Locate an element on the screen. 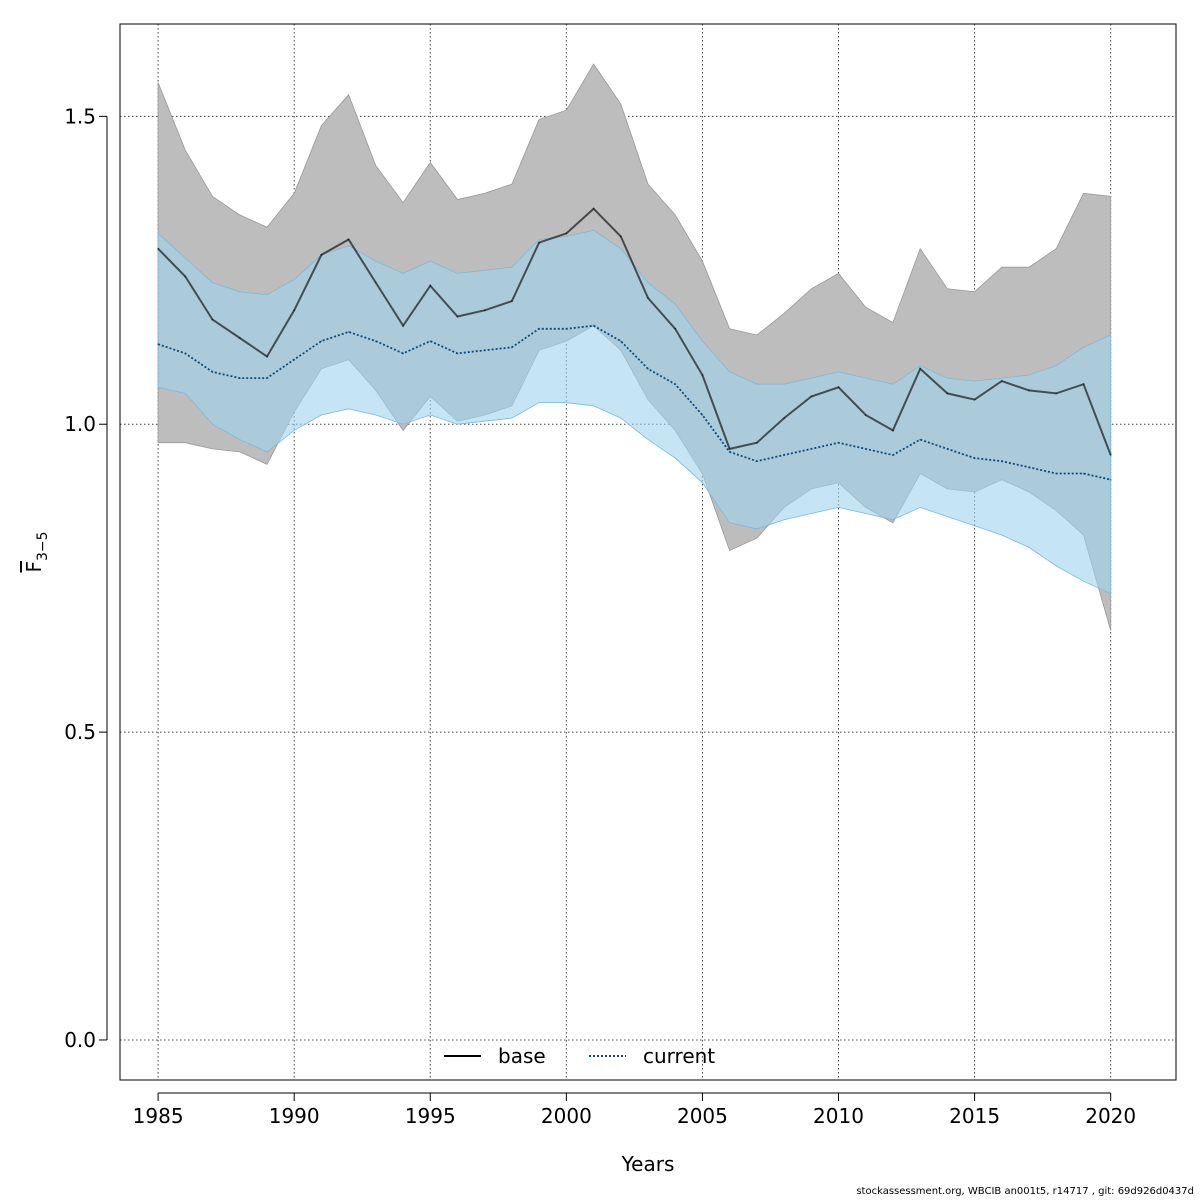 The width and height of the screenshot is (1200, 1200). y-axis-title-subscript: 3−5 is located at coordinates (43, 546).